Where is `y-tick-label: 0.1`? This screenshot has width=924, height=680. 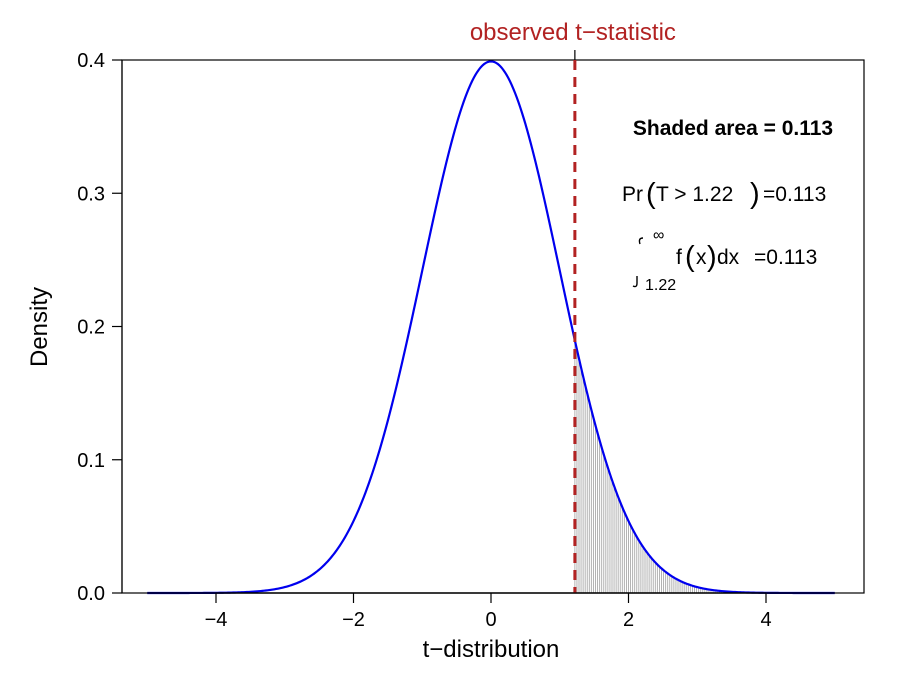 y-tick-label: 0.1 is located at coordinates (91, 461).